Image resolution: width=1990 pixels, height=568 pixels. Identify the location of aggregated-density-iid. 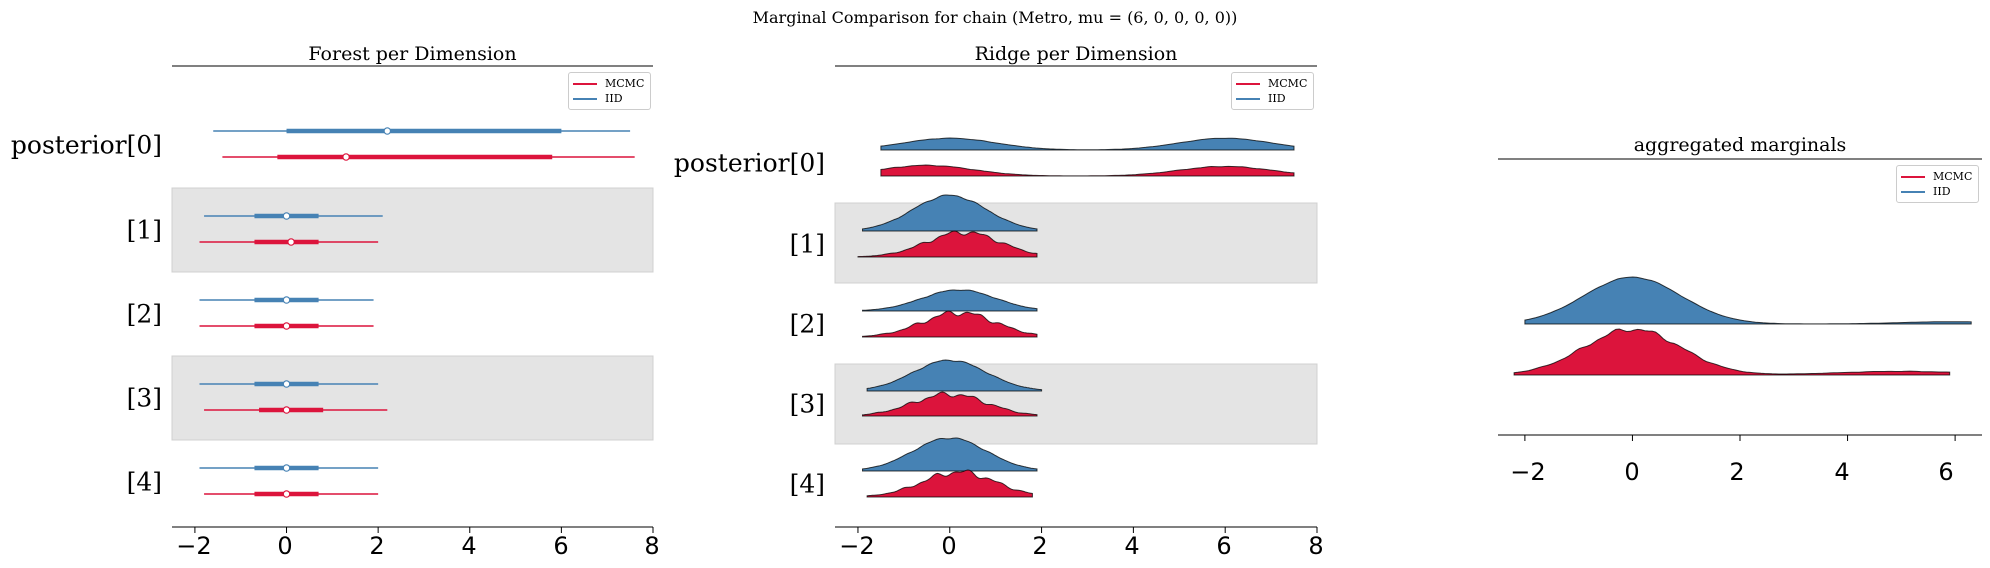
(1748, 300).